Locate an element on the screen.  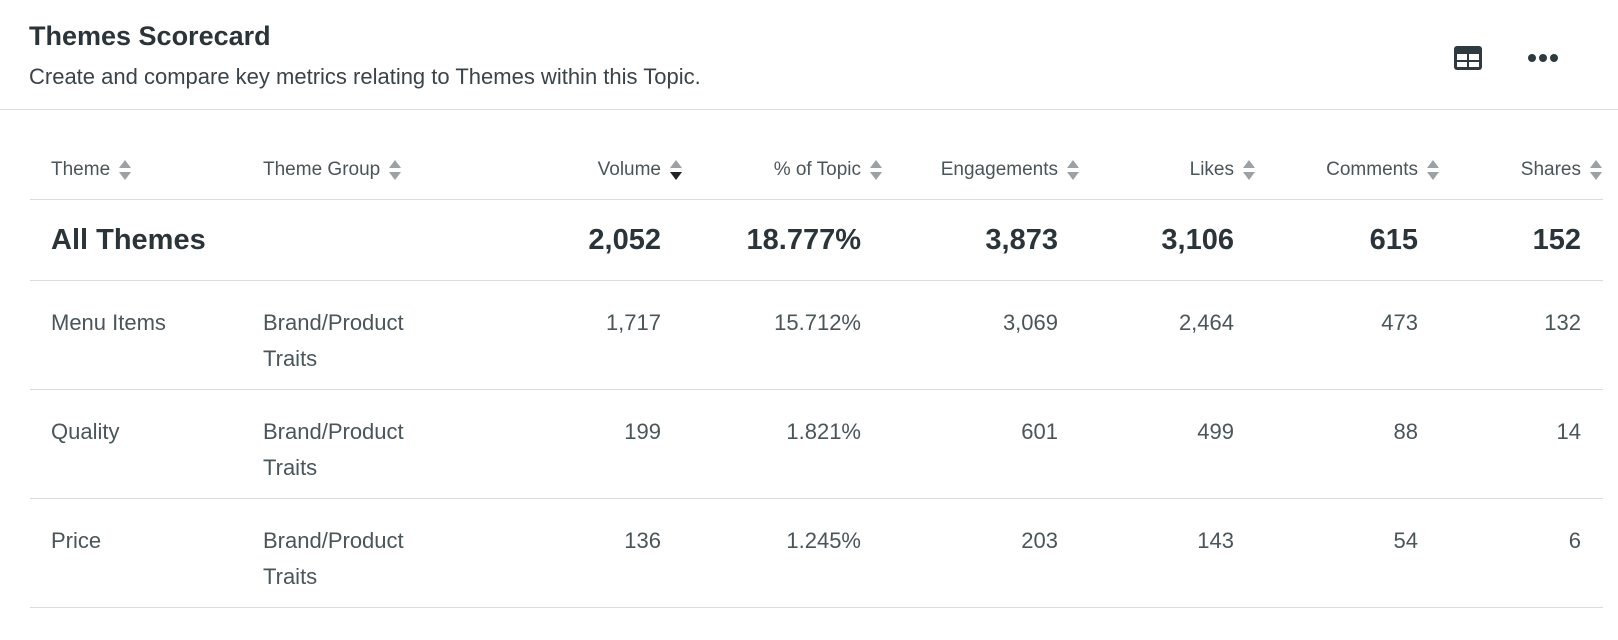
cell-theme: Menu Items is located at coordinates (146, 335).